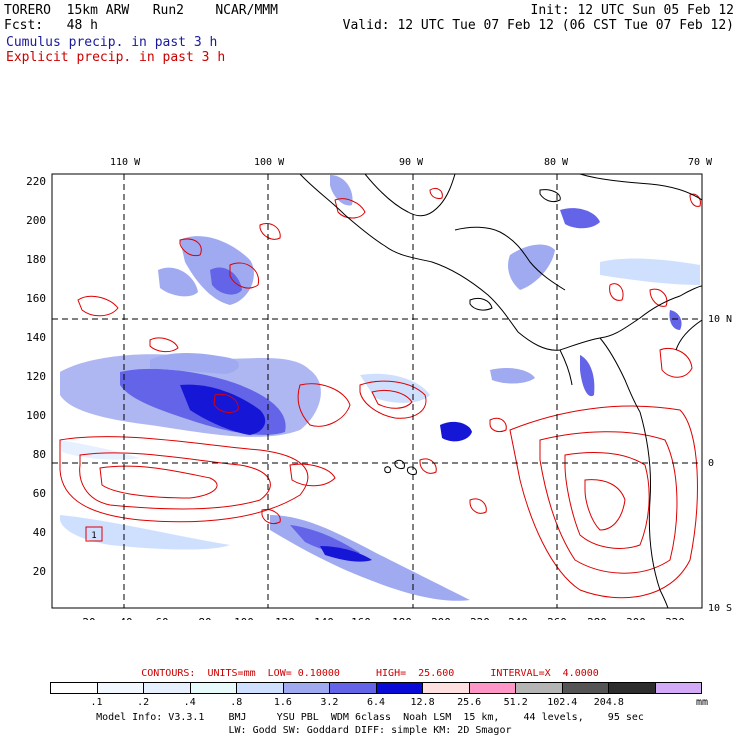 This screenshot has height=740, width=740. Describe the element at coordinates (608, 702) in the screenshot. I see `colorbar-label: 204.8` at that location.